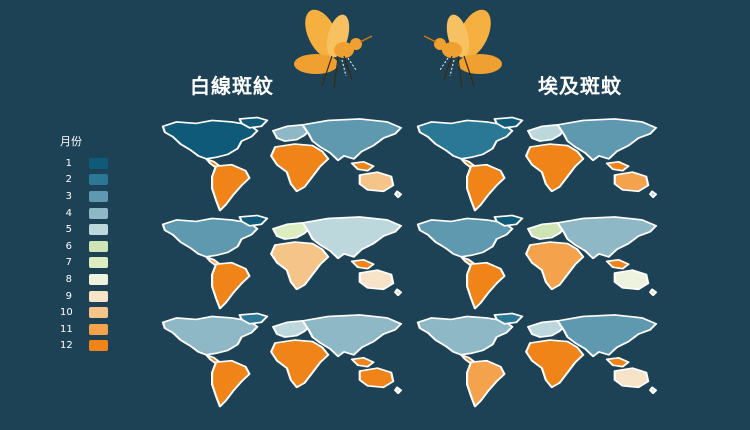  Describe the element at coordinates (232, 86) in the screenshot. I see `title-albopictus: 白線斑紋` at that location.